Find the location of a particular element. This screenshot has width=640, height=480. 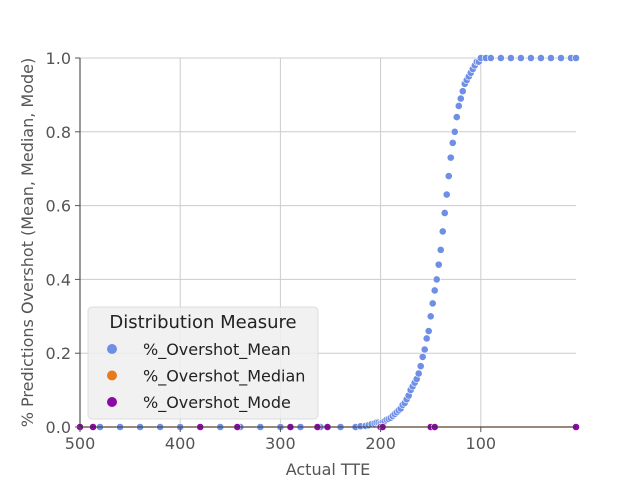

x-tick-label-0: 500 is located at coordinates (80, 443).